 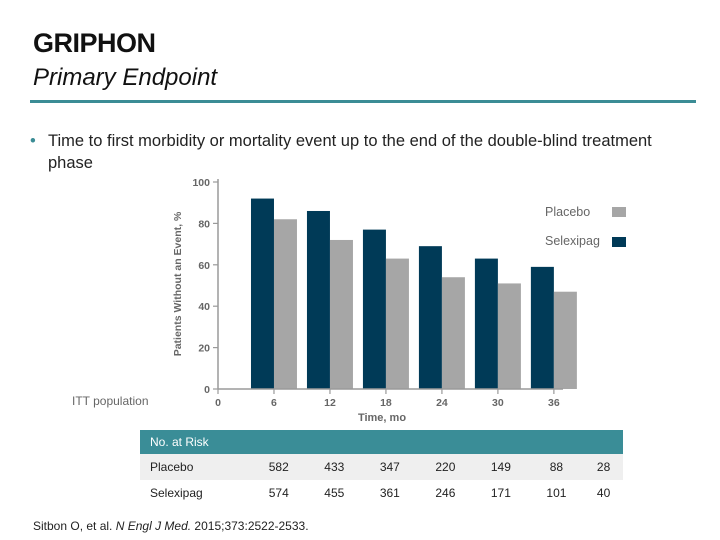 What do you see at coordinates (201, 183) in the screenshot?
I see `y-tick-label: 100` at bounding box center [201, 183].